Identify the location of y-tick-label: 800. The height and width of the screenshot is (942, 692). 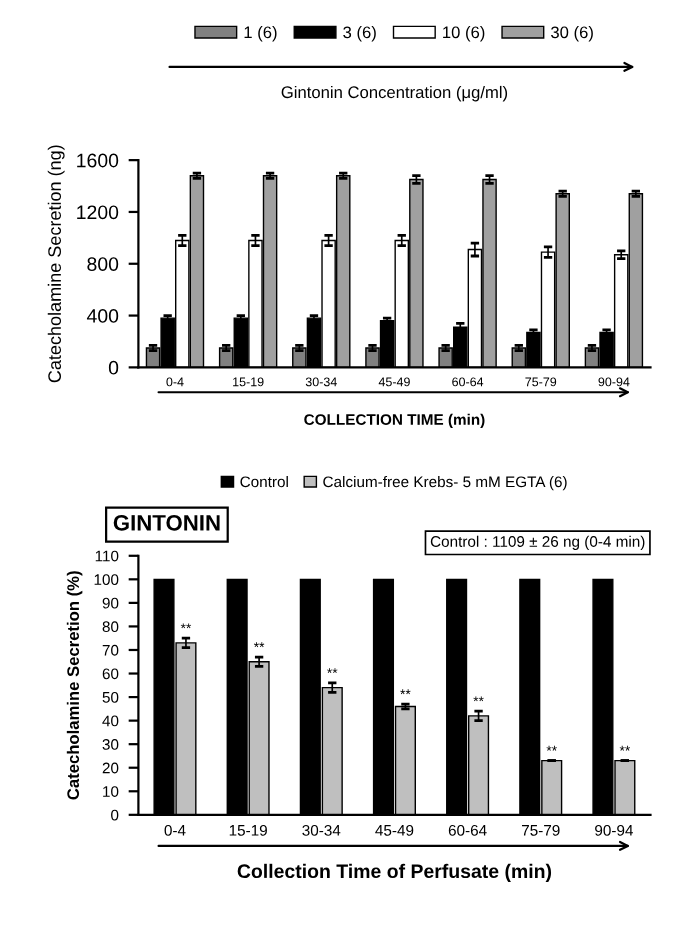
(103, 264).